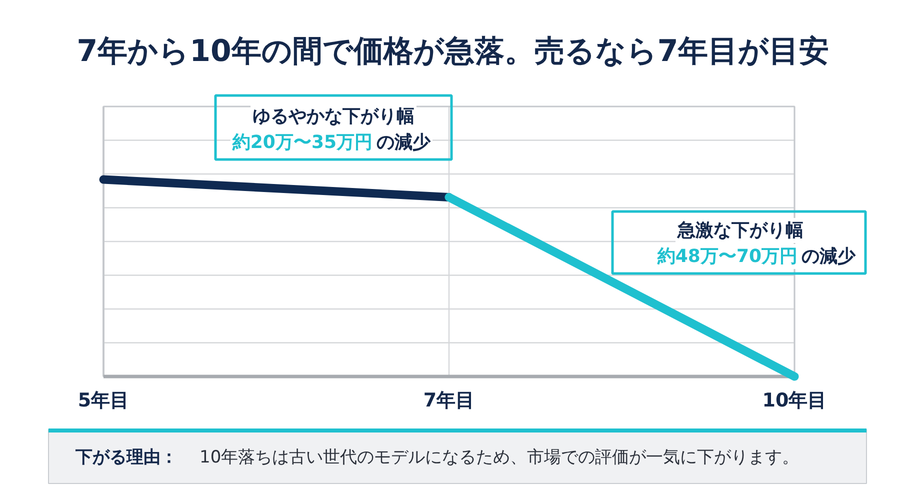  What do you see at coordinates (449, 401) in the screenshot?
I see `x-tick-label: 7年目` at bounding box center [449, 401].